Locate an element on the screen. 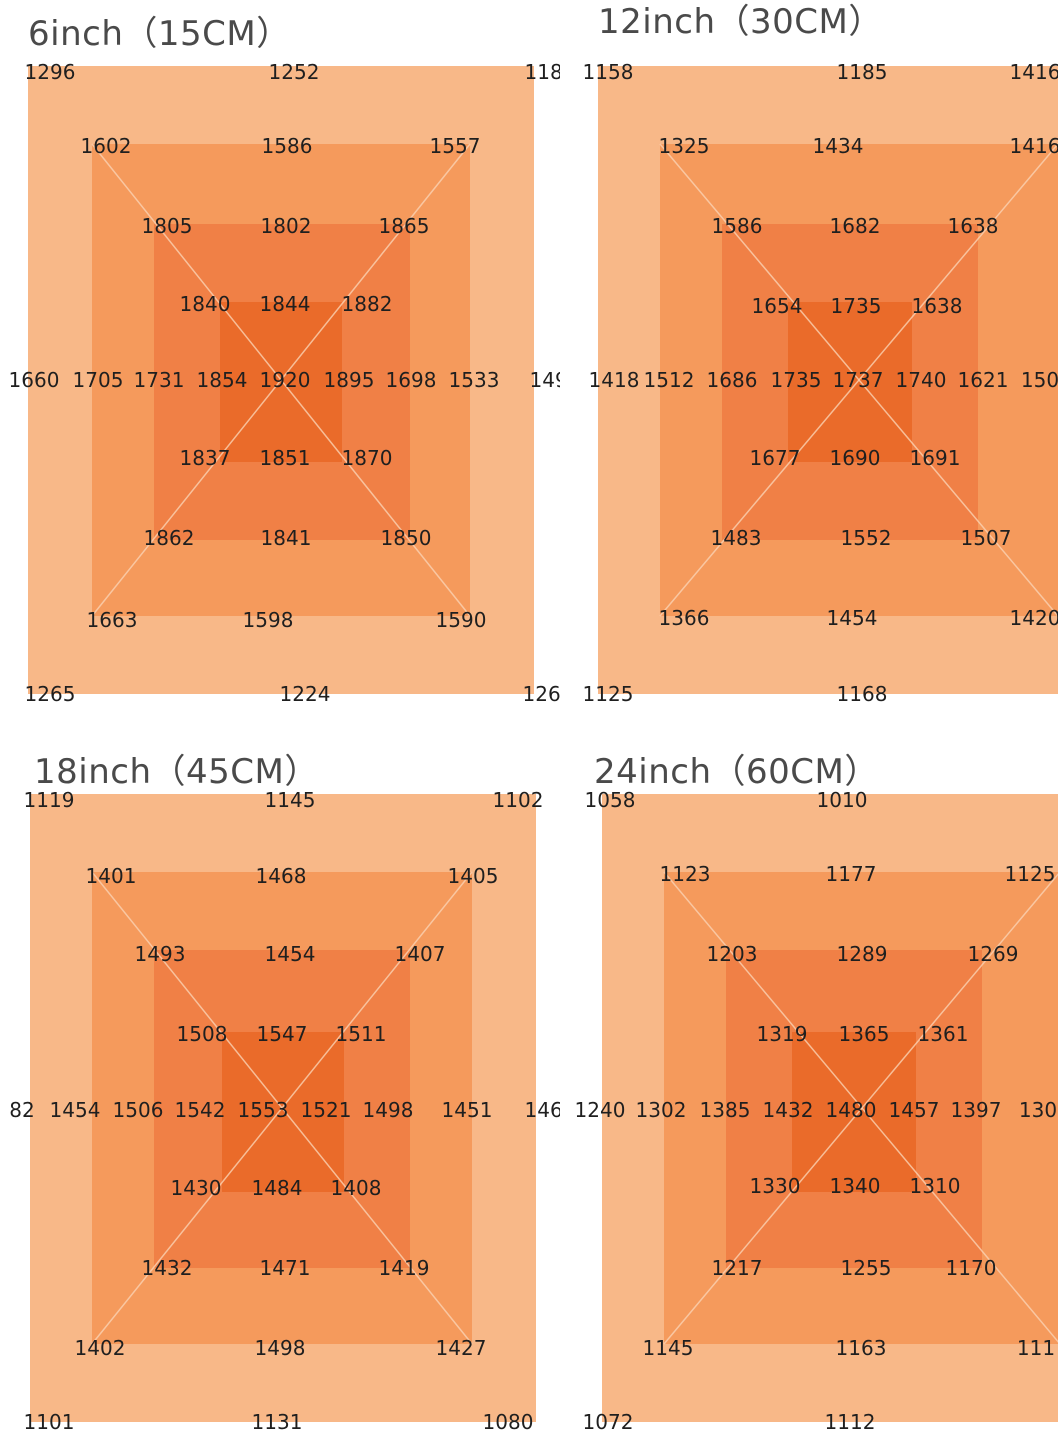 The height and width of the screenshot is (1434, 1058). reading-value: 1677 is located at coordinates (775, 458).